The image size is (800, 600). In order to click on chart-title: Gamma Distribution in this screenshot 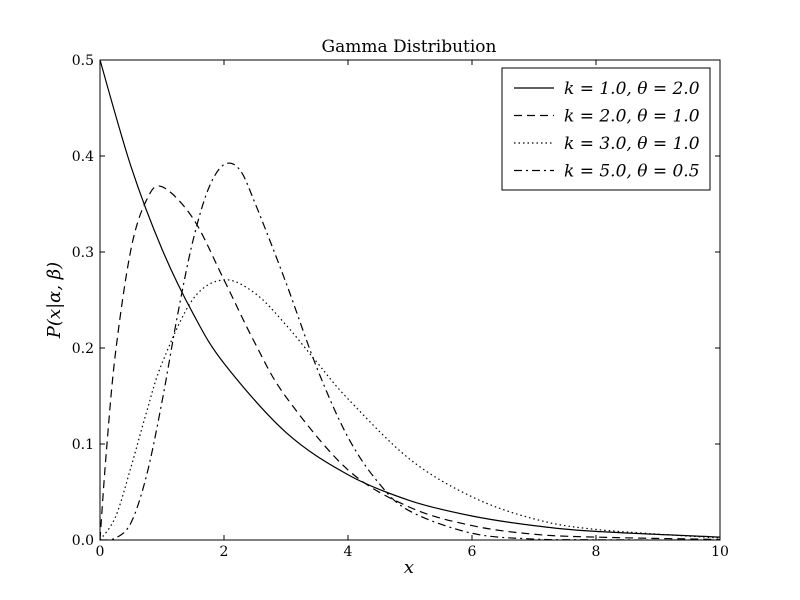, I will do `click(409, 47)`.